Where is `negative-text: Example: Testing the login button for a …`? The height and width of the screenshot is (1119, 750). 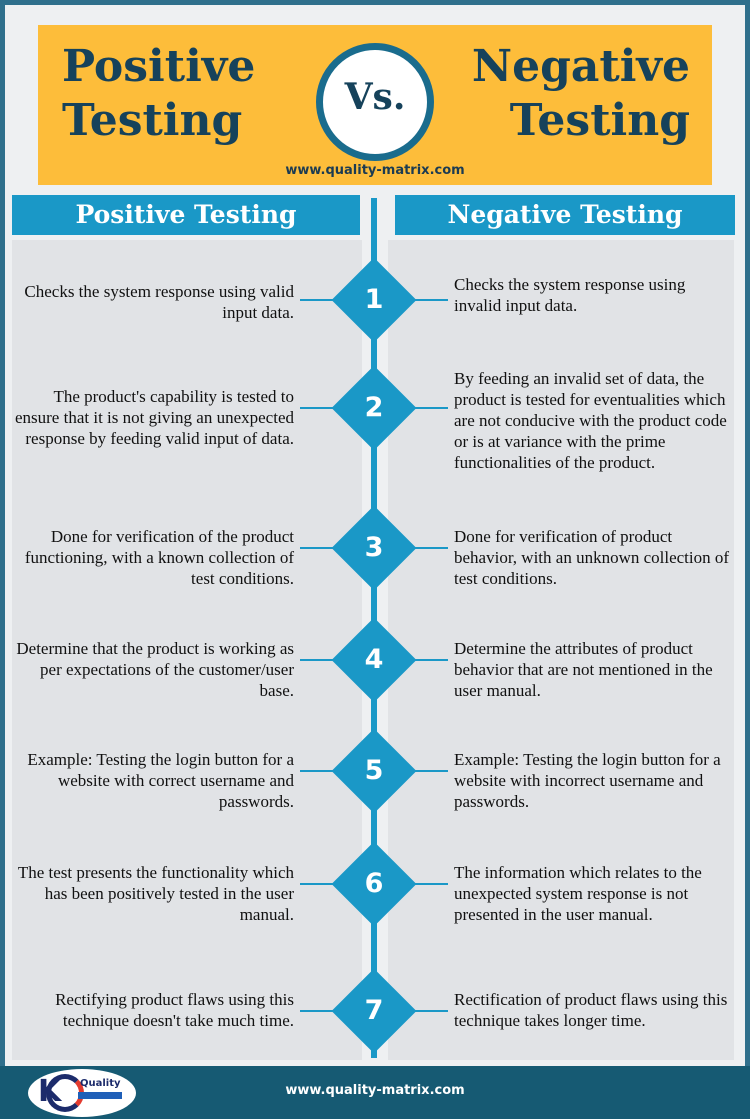 negative-text: Example: Testing the login button for a … is located at coordinates (587, 780).